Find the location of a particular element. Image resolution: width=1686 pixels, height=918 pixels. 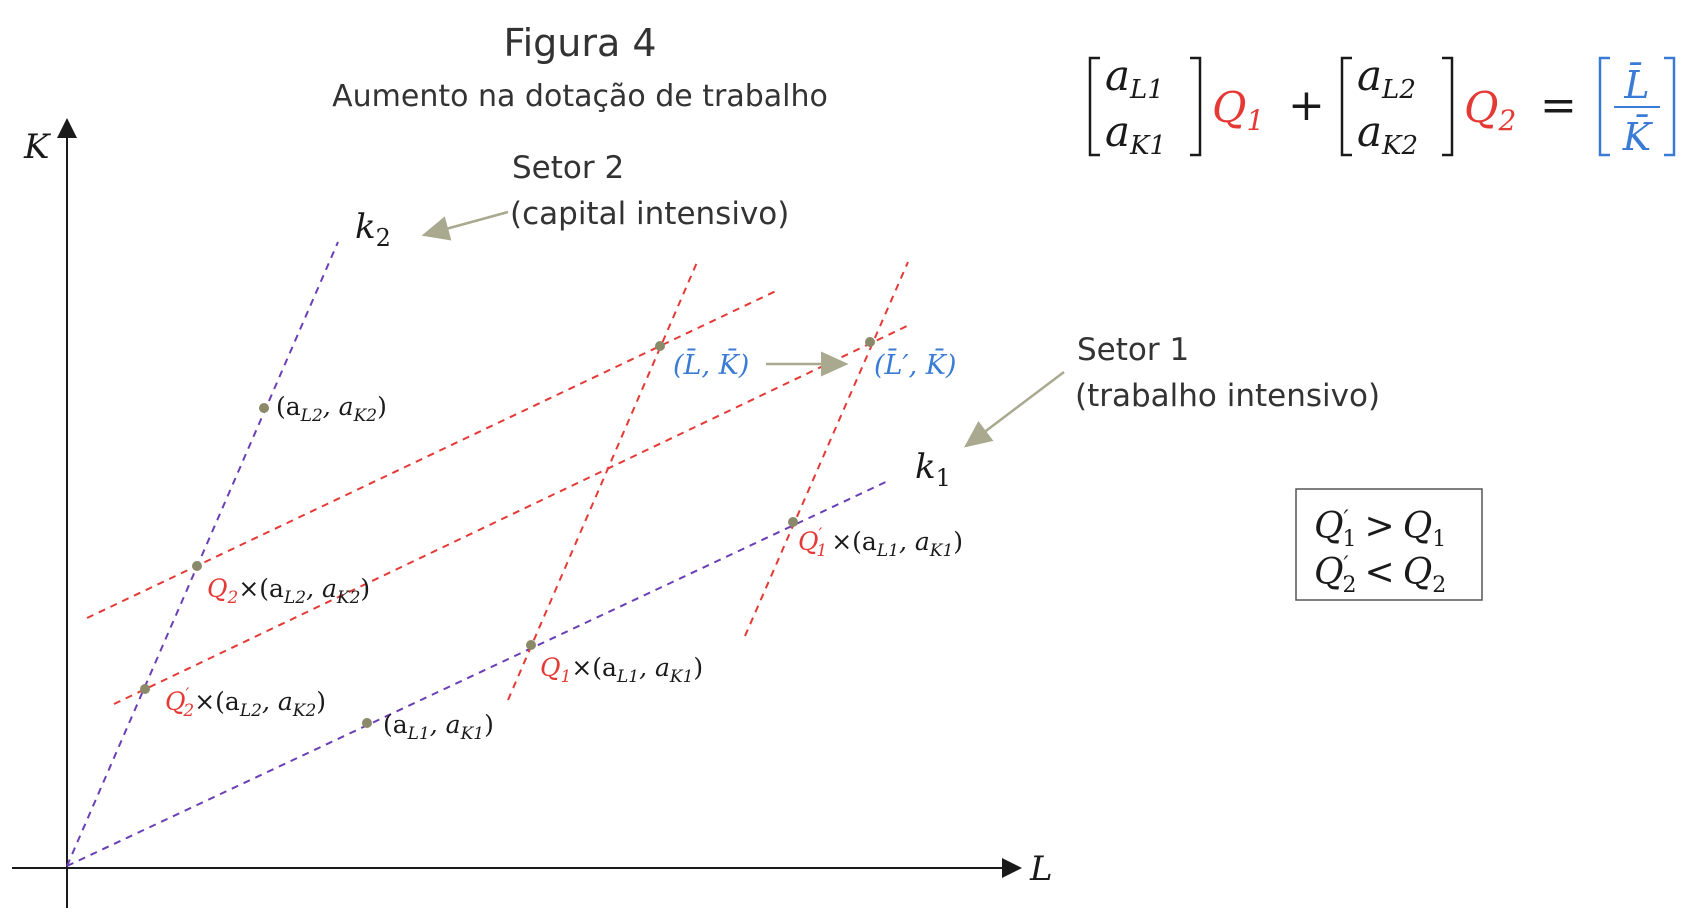

q2-times: × is located at coordinates (248, 588).